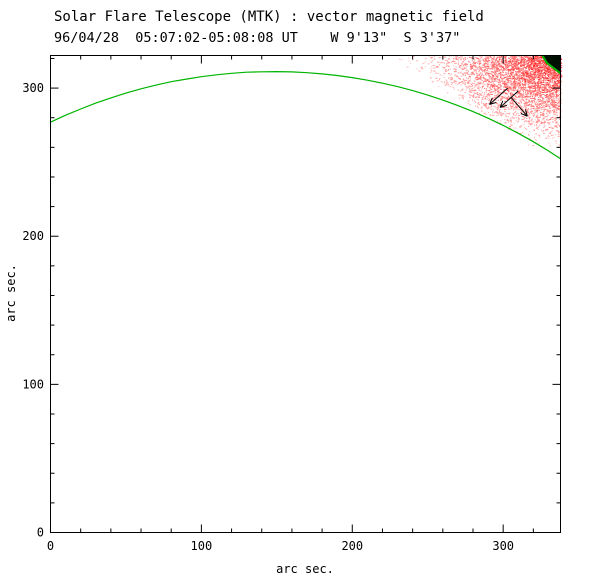 This screenshot has height=585, width=612. I want to click on x-axis-label: arc sec., so click(305, 569).